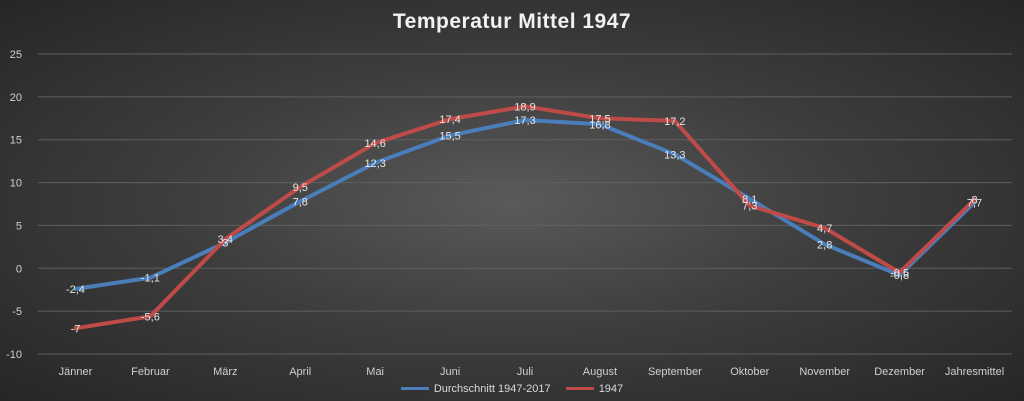  Describe the element at coordinates (599, 119) in the screenshot. I see `data-label: 17,5` at that location.